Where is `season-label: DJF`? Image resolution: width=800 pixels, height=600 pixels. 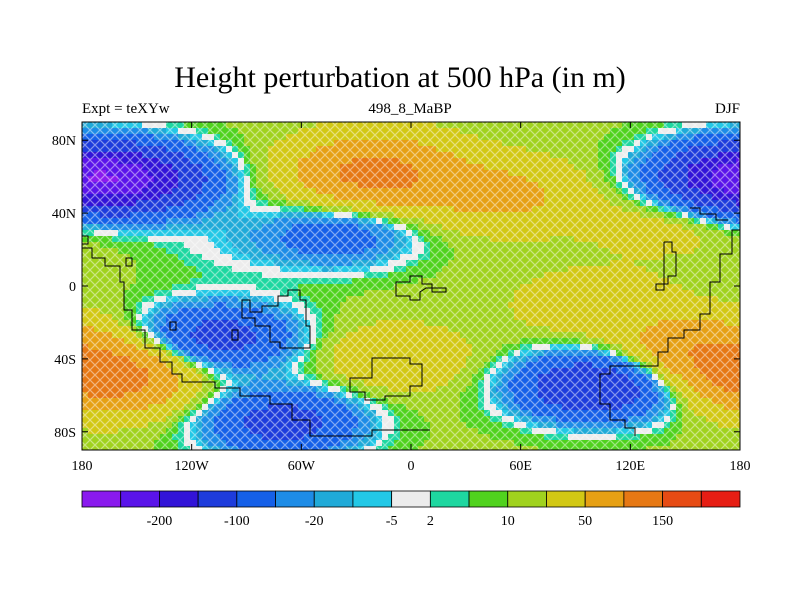
season-label: DJF is located at coordinates (727, 109).